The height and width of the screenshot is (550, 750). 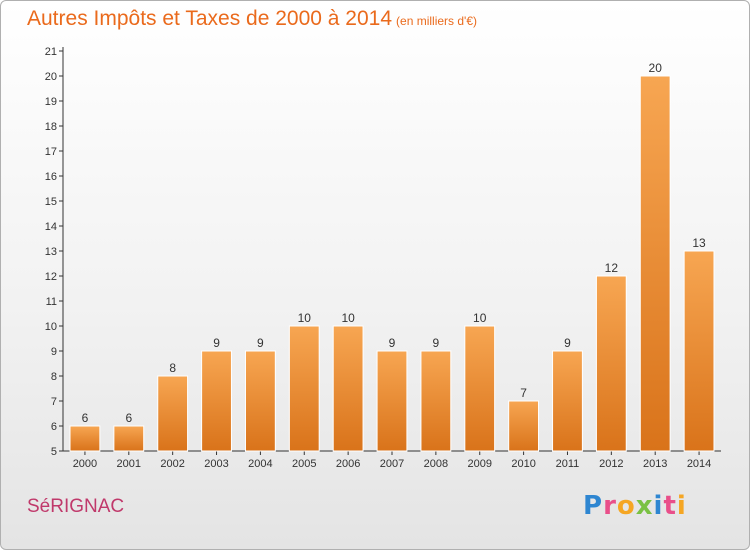 What do you see at coordinates (54, 427) in the screenshot?
I see `y-tick-label: 6` at bounding box center [54, 427].